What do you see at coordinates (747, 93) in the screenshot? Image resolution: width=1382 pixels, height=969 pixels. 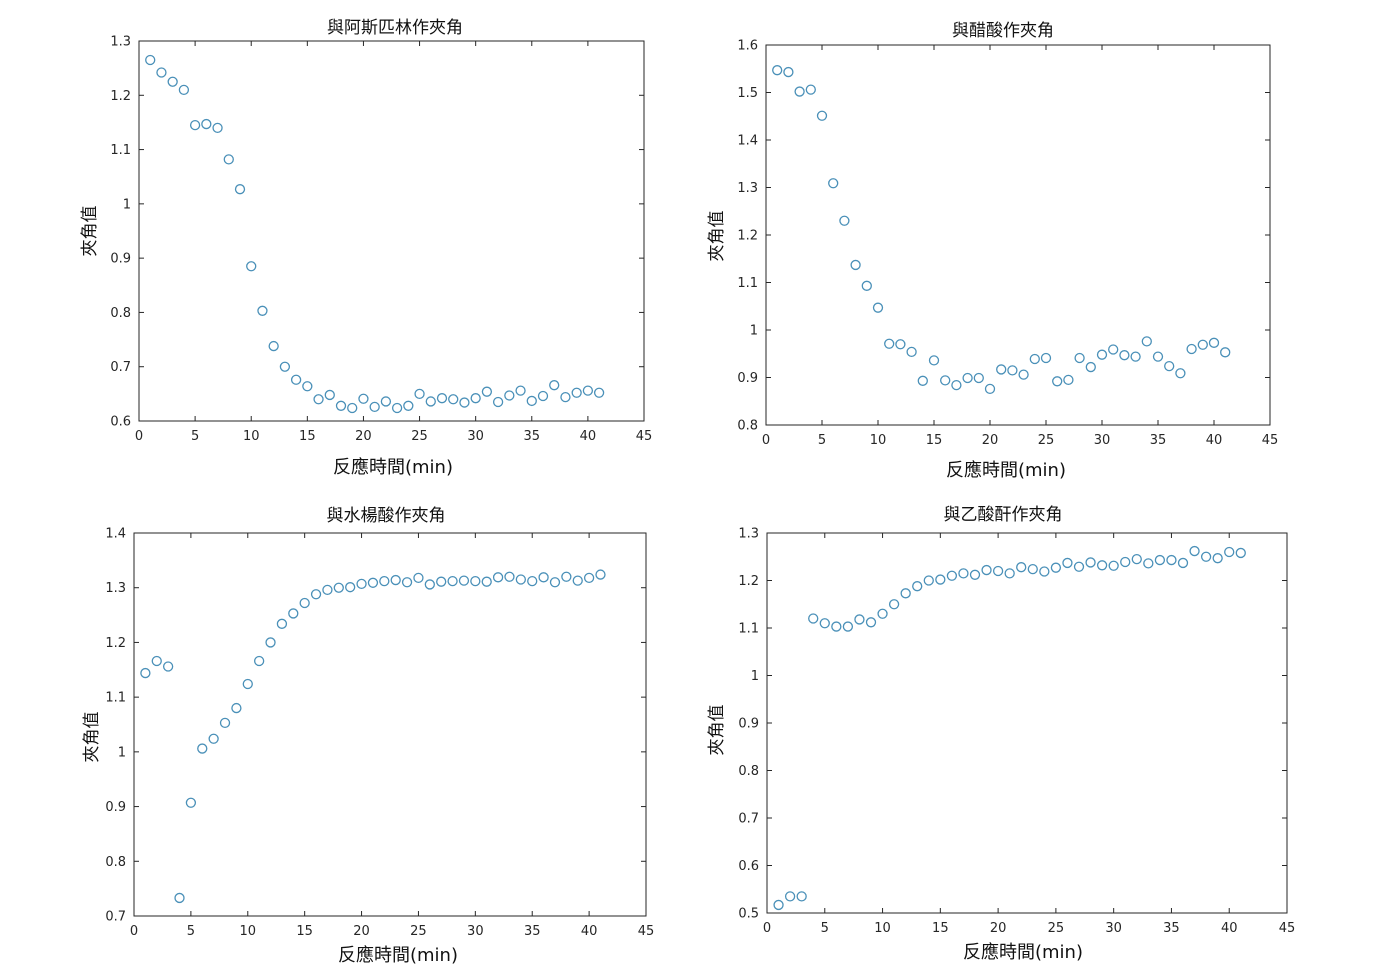 I see `y-tick-label: 1.5` at bounding box center [747, 93].